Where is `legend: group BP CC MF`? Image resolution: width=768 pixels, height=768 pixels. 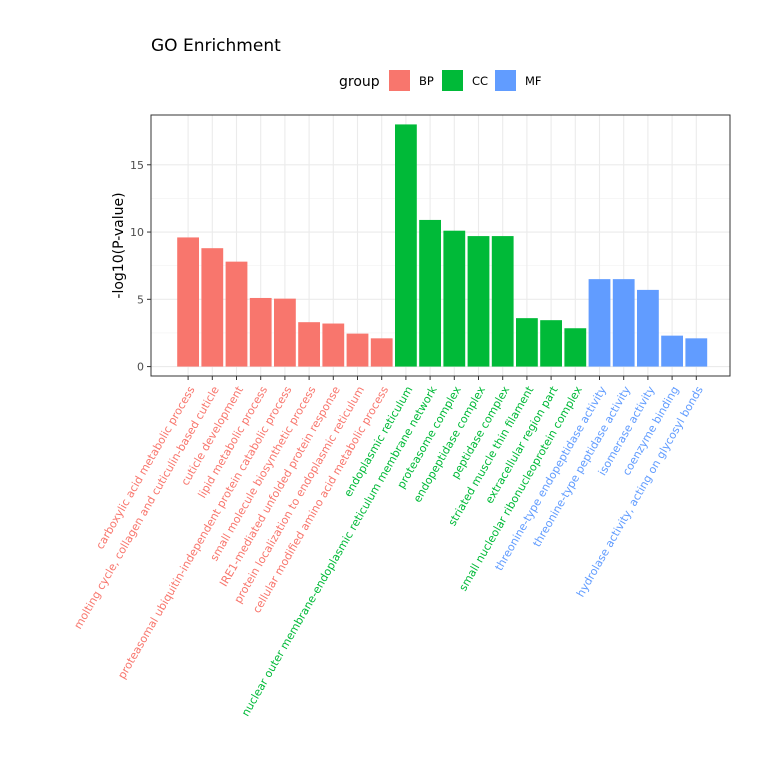 legend: group BP CC MF is located at coordinates (440, 80).